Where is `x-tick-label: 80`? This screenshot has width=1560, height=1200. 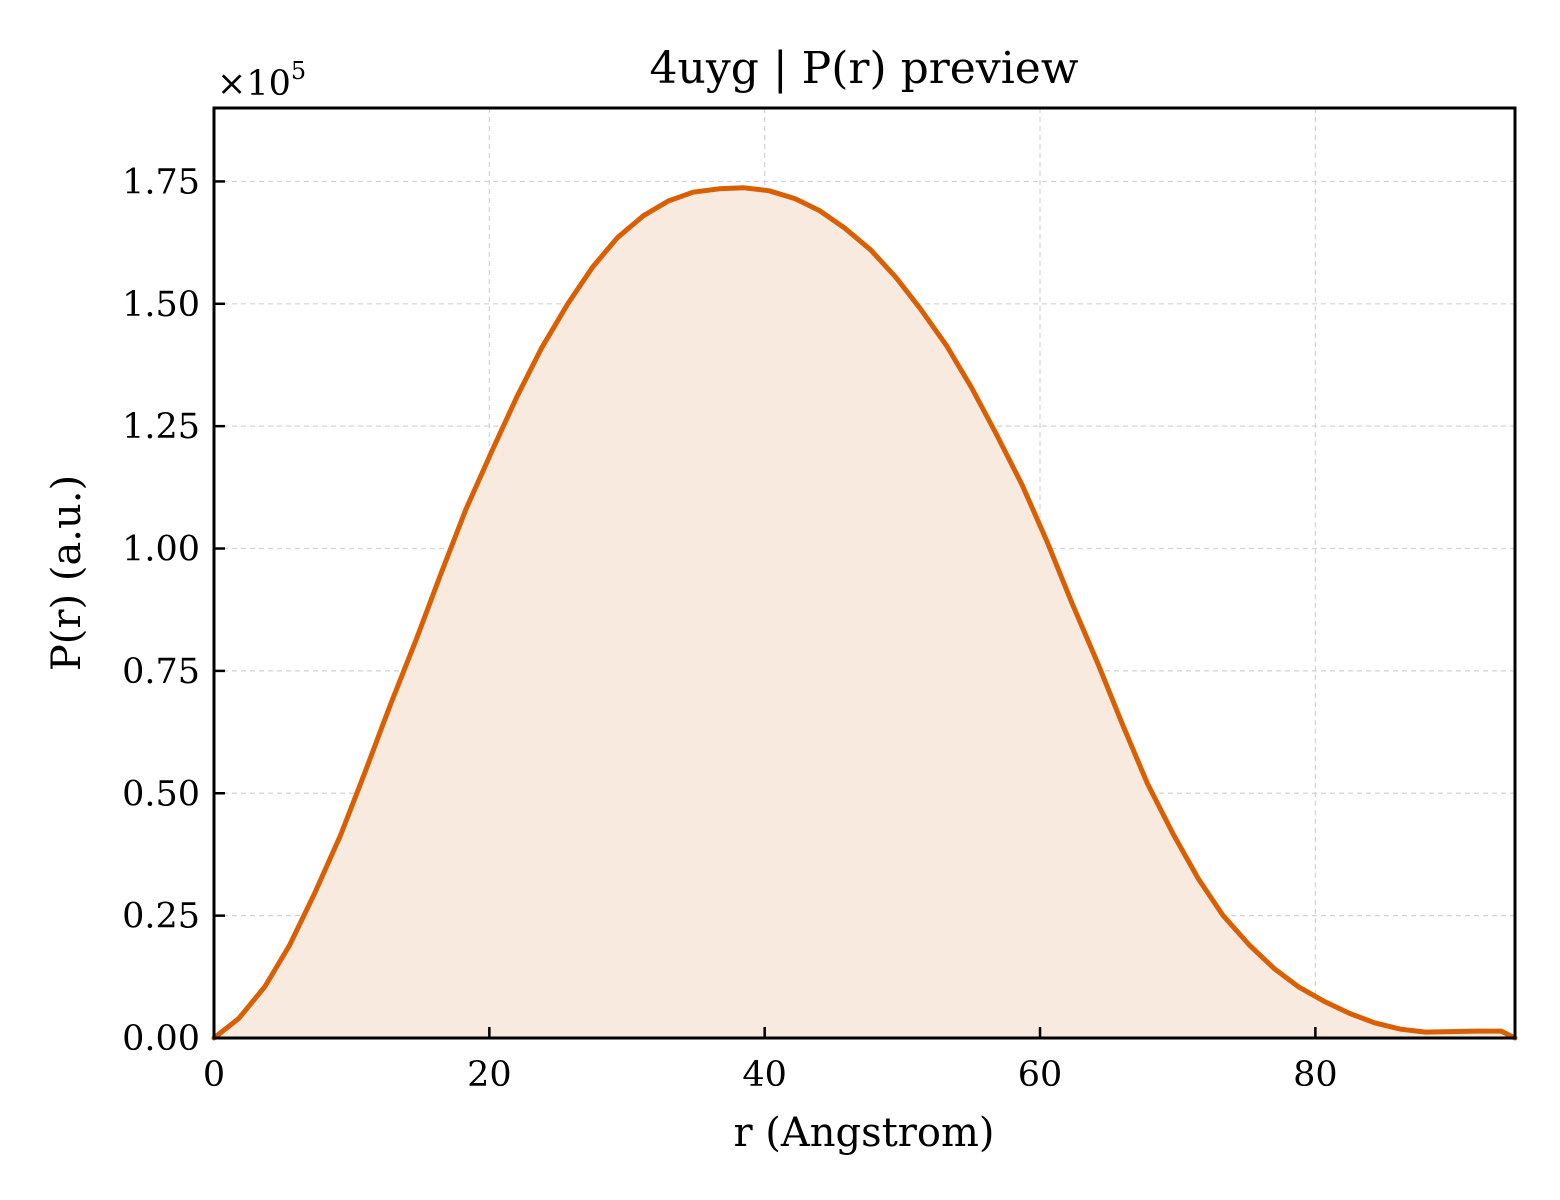
x-tick-label: 80 is located at coordinates (1315, 1075).